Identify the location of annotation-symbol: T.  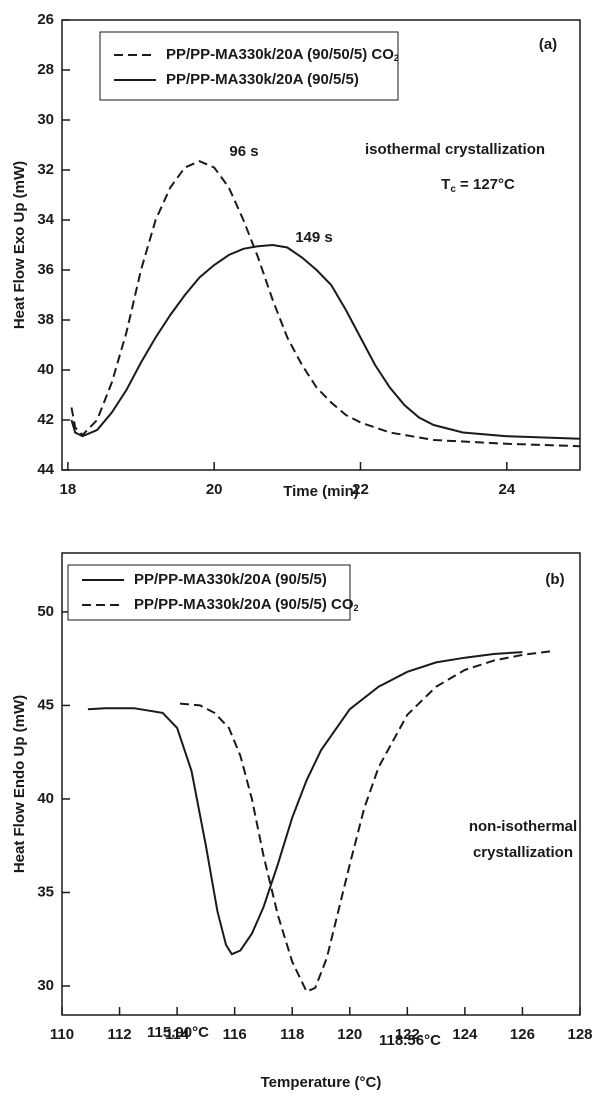
(445, 184).